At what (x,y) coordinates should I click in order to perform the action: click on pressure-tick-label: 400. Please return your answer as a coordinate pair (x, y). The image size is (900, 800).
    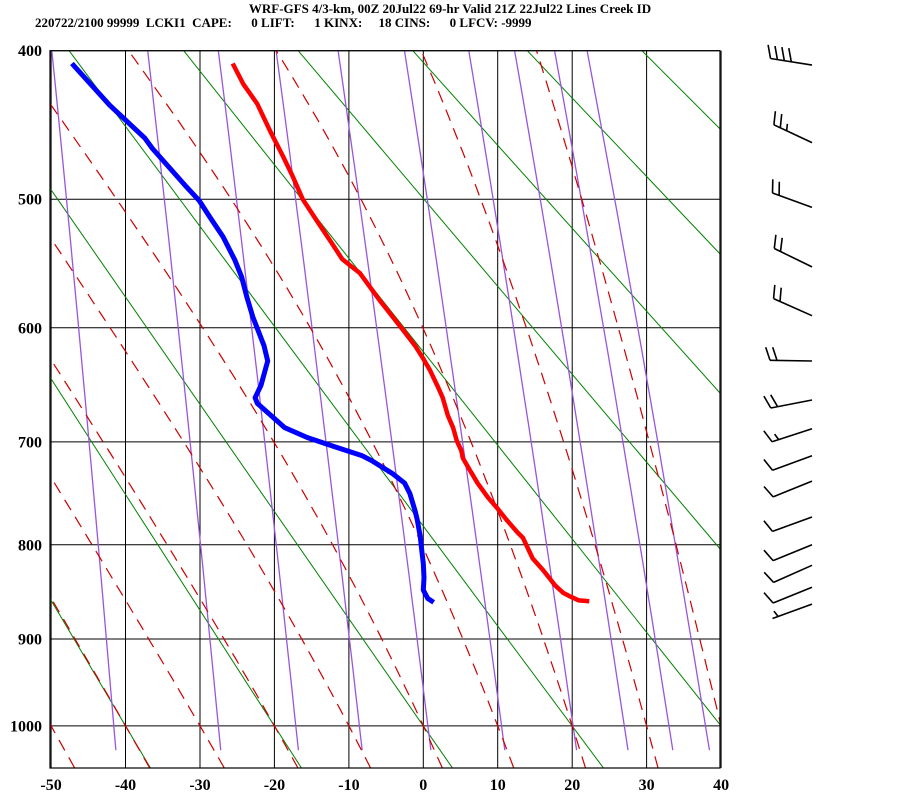
    Looking at the image, I should click on (30, 51).